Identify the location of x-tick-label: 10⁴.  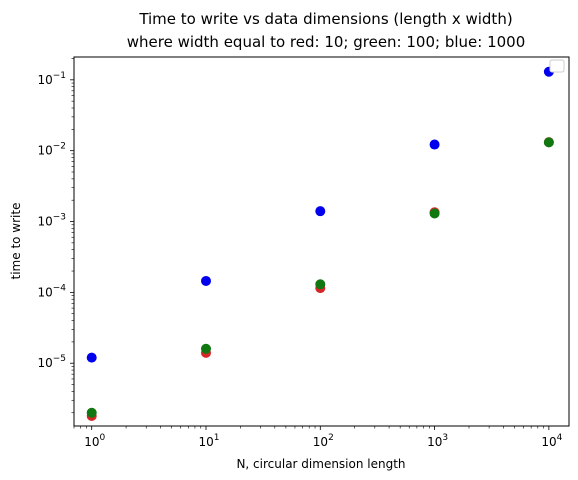
(551, 441).